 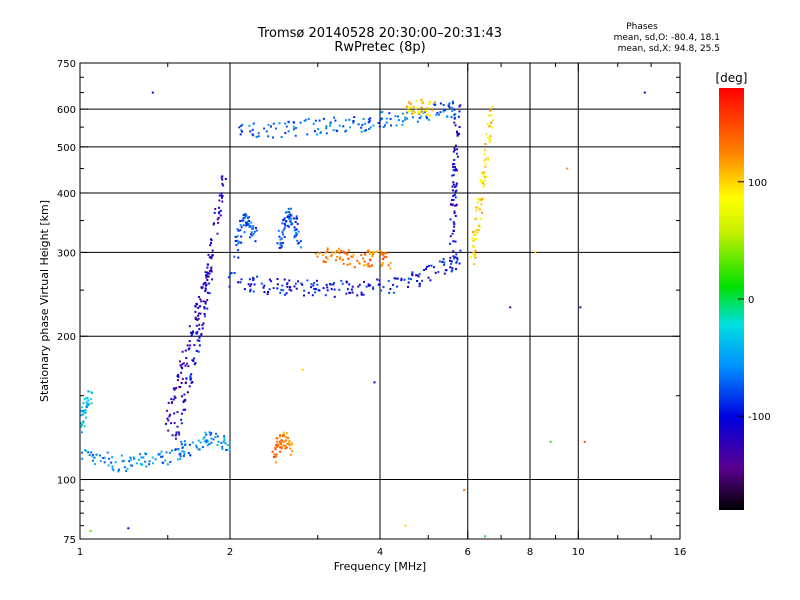 What do you see at coordinates (66, 64) in the screenshot?
I see `y-tick-label: 750` at bounding box center [66, 64].